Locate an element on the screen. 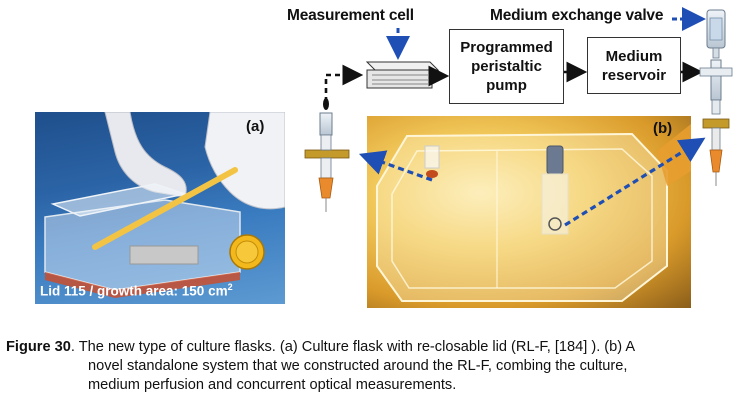 The height and width of the screenshot is (410, 746). right-stopcock-icon is located at coordinates (716, 122).